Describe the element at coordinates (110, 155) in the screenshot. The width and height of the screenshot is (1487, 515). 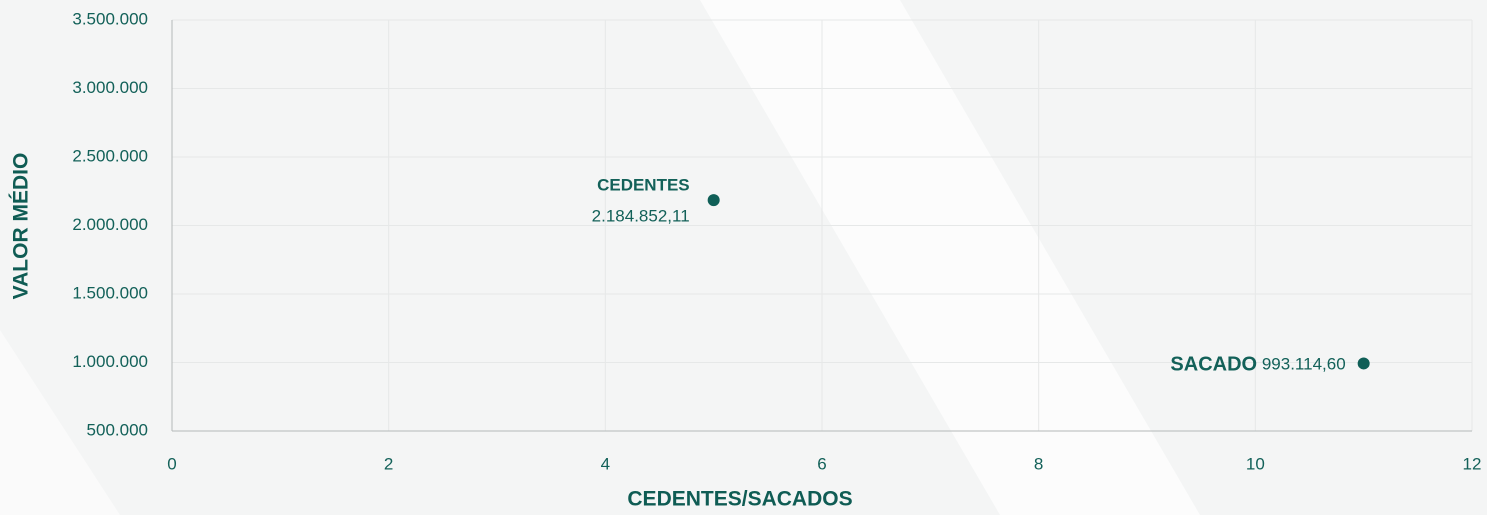
I see `y-tick-label: 2.500.000` at that location.